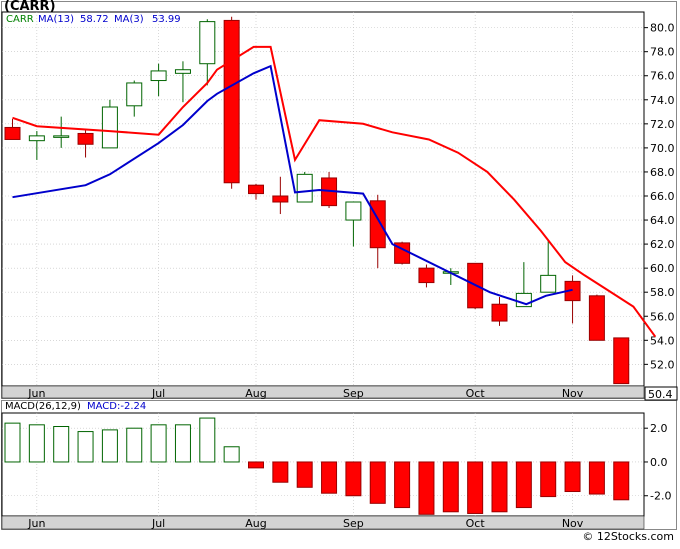  Describe the element at coordinates (158, 523) in the screenshot. I see `macd-x-tick-label: Jul` at that location.